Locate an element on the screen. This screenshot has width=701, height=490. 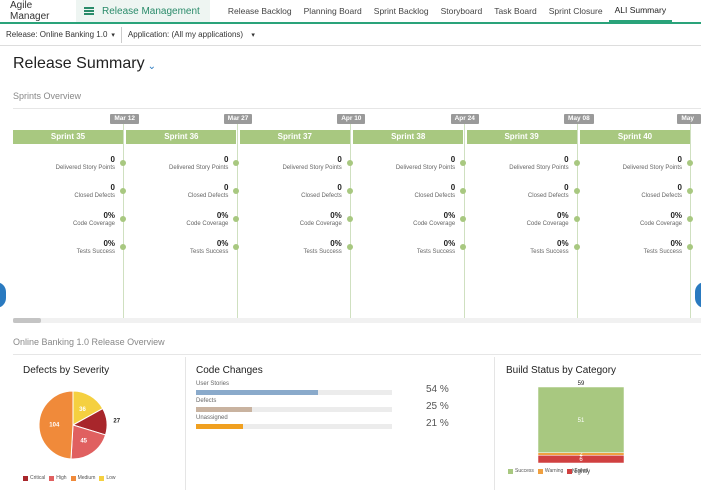
pie-slice-medium is located at coordinates (56, 425).